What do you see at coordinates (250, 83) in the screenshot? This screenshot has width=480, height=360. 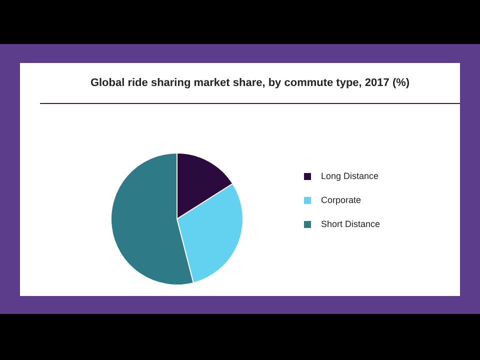 I see `chart-title: Global ride sharing market share, by commute type, 2017 (%)` at bounding box center [250, 83].